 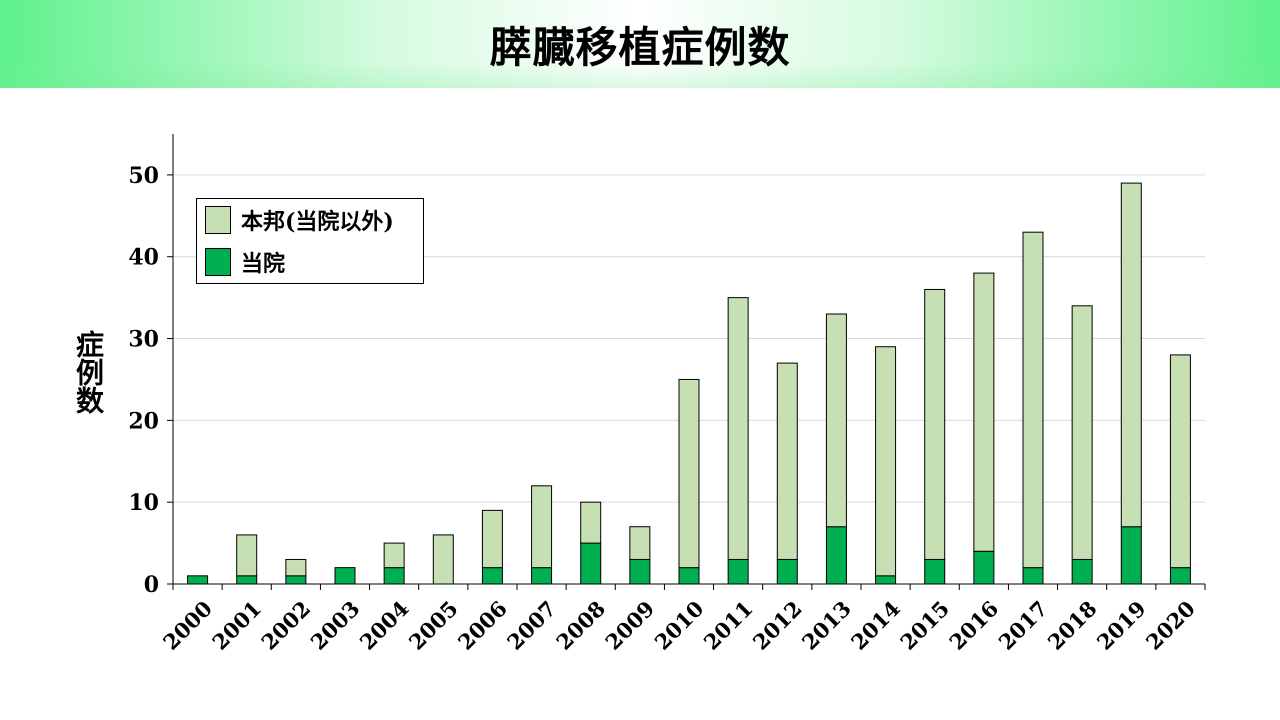 I want to click on x-tick-label: 2004, so click(x=384, y=625).